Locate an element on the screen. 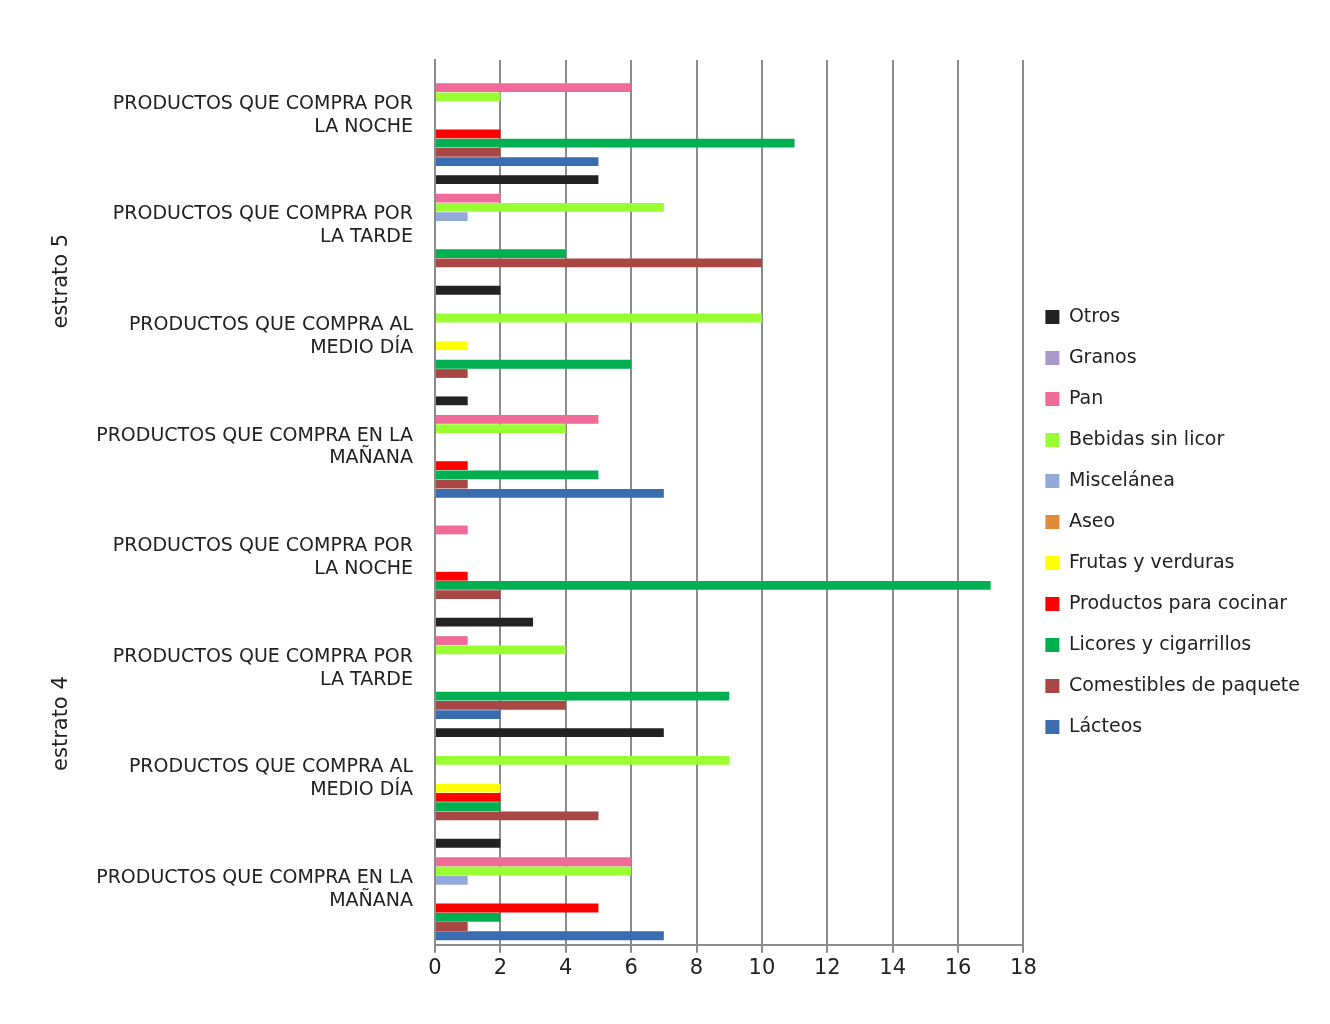 This screenshot has height=1024, width=1330. text: estrato 4 is located at coordinates (60, 723).